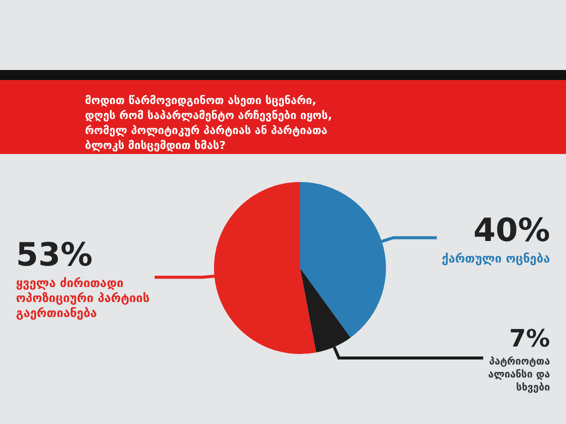 The height and width of the screenshot is (424, 566). Describe the element at coordinates (54, 255) in the screenshot. I see `data-label: 53%` at that location.